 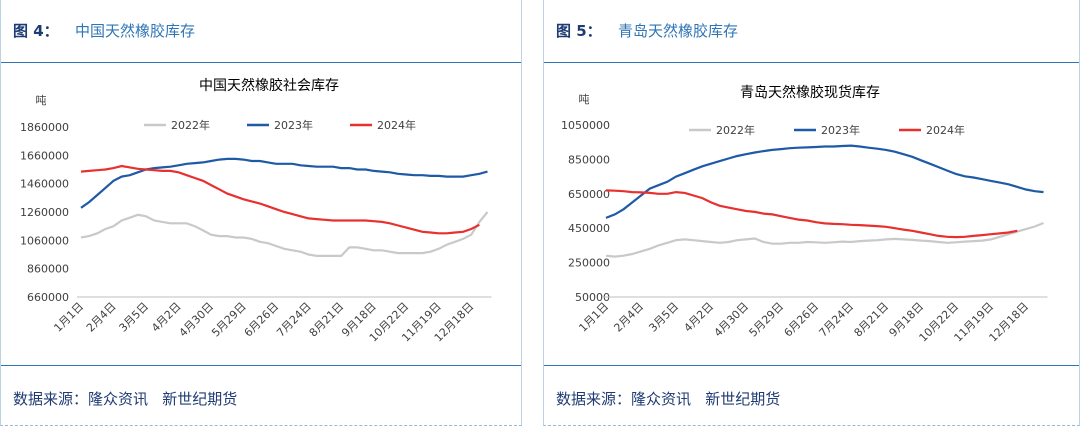 What do you see at coordinates (579, 31) in the screenshot?
I see `figure-label: 图 5：` at bounding box center [579, 31].